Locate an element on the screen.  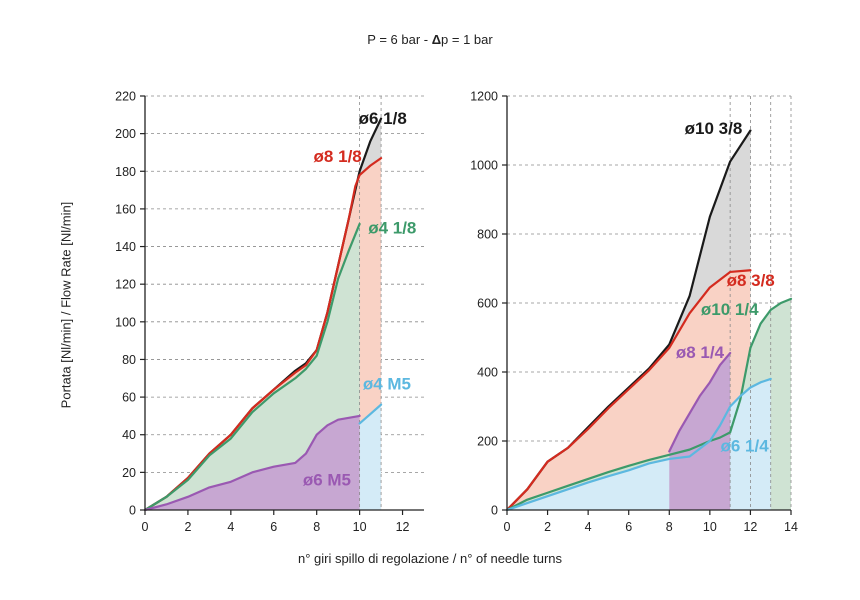
series-label: ø6 M5 is located at coordinates (327, 480).